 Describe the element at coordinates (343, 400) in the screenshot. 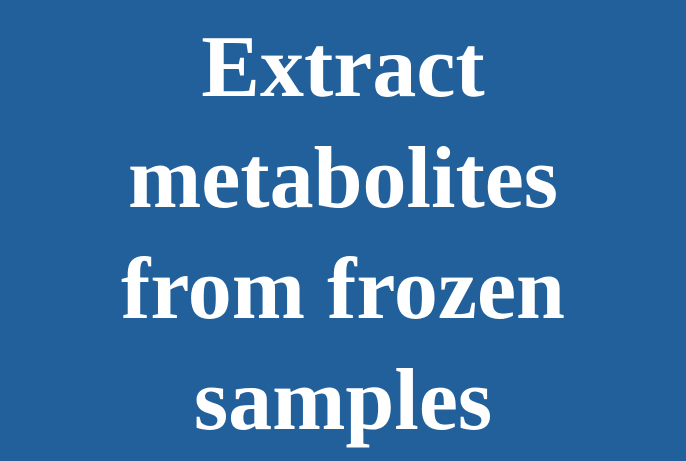

I see `title-line-4: samples` at that location.